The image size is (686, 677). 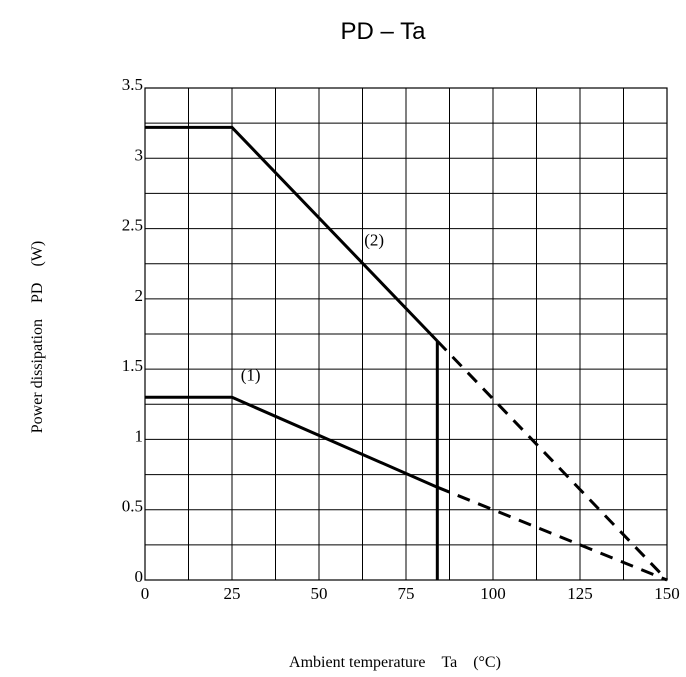 I want to click on x-axis-label: Ambient temperature Ta (°C), so click(x=395, y=662).